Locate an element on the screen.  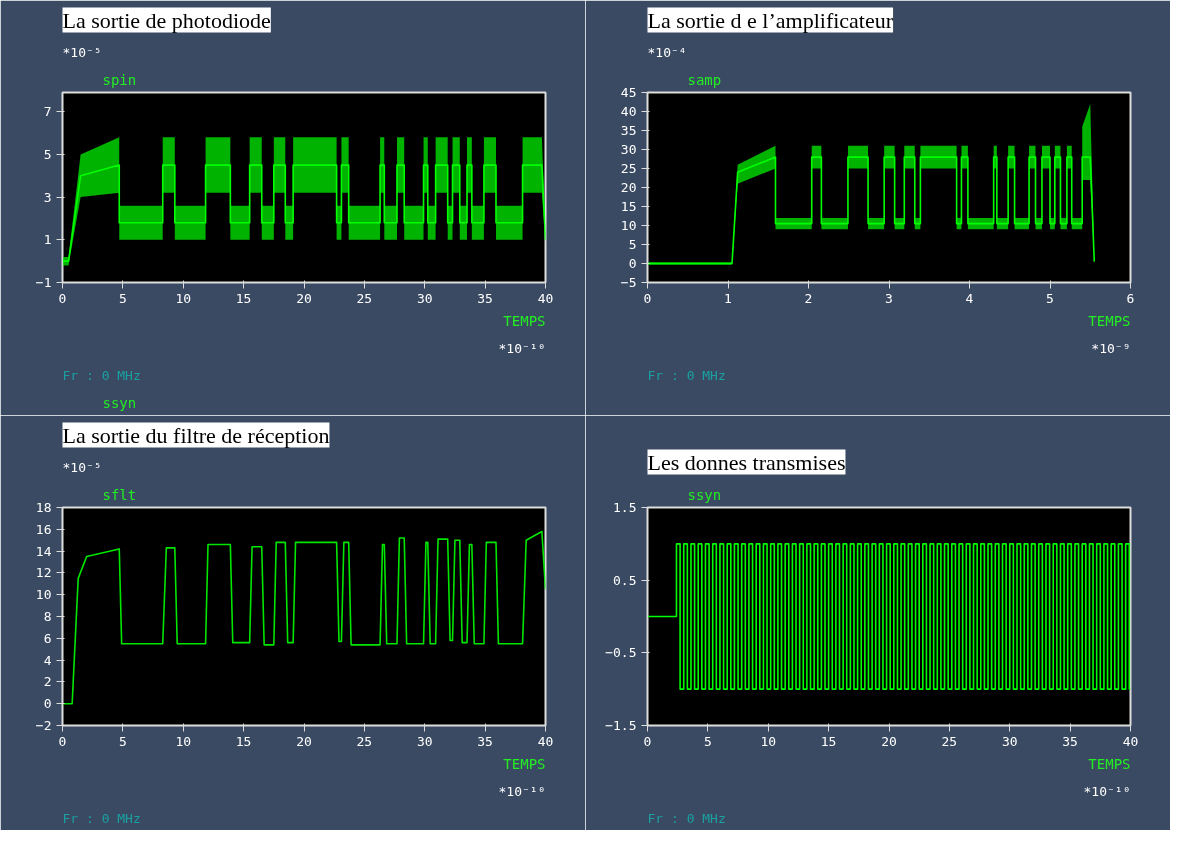
y-tick-label: 35 is located at coordinates (628, 130).